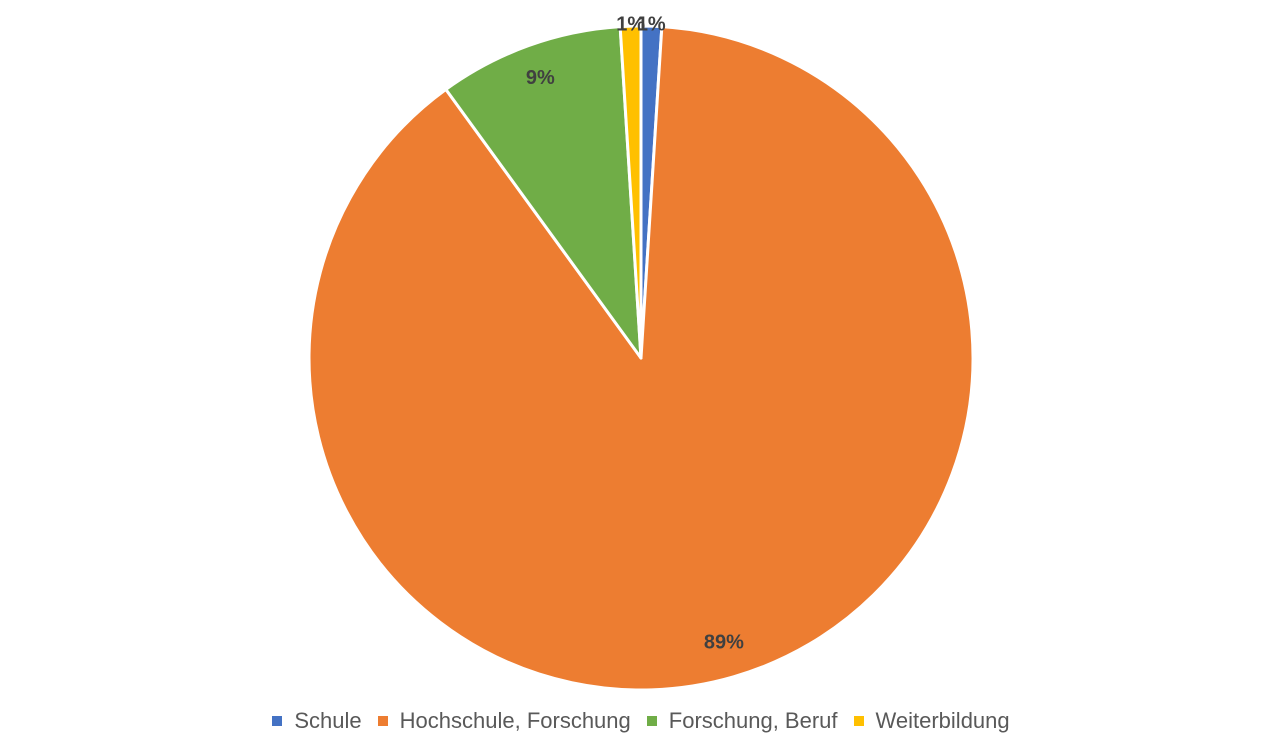 The image size is (1282, 747). What do you see at coordinates (382, 721) in the screenshot?
I see `legend-swatch-hochschule-forschung` at bounding box center [382, 721].